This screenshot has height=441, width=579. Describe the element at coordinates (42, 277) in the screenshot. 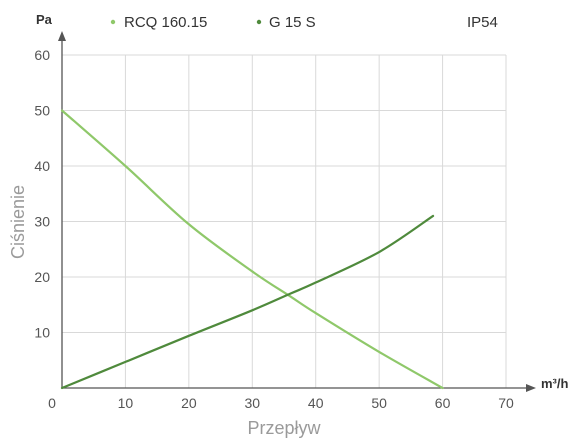

I see `y-tick-label: 20` at that location.